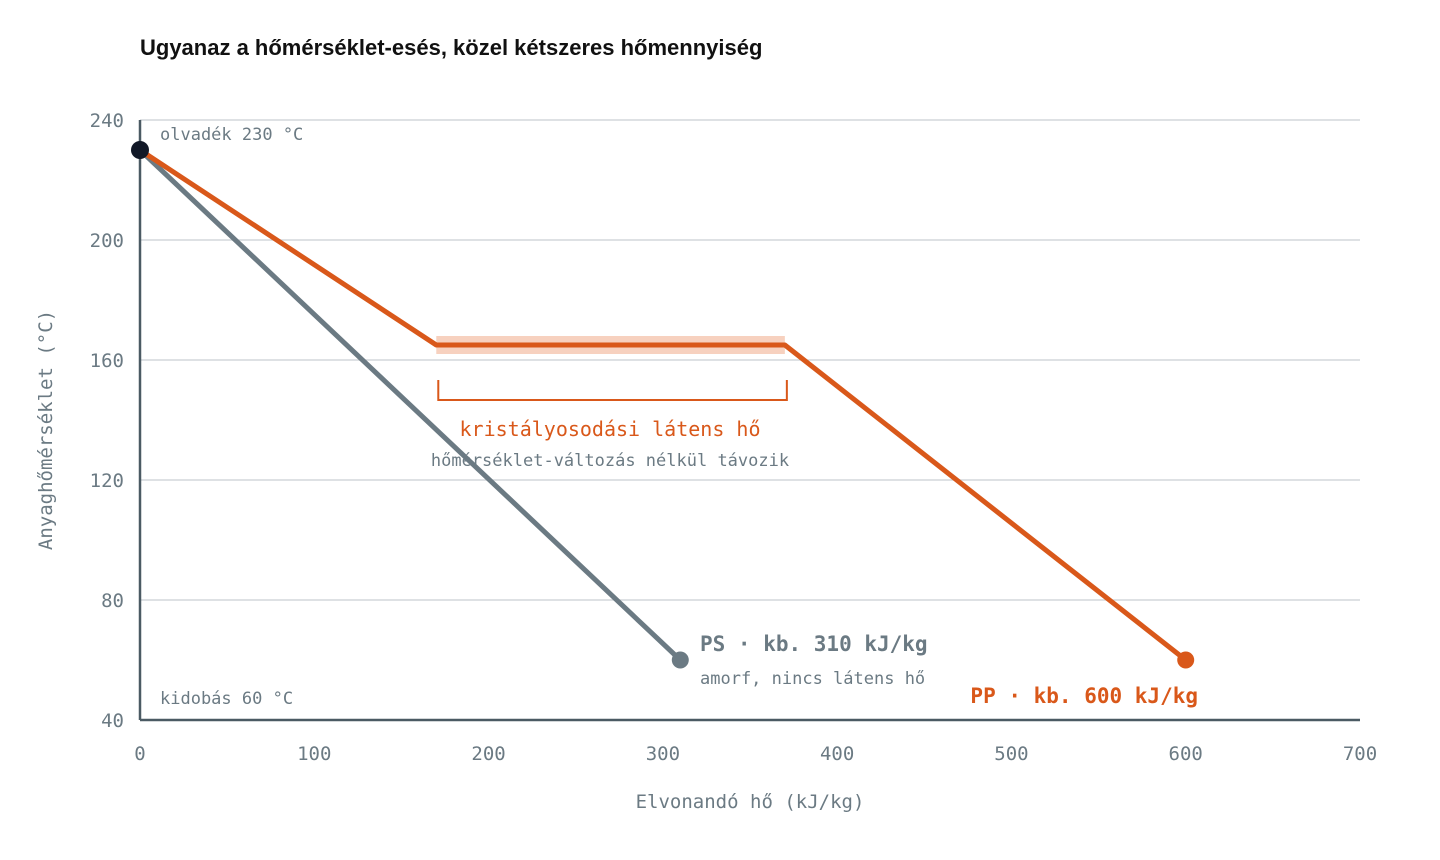  What do you see at coordinates (610, 461) in the screenshot?
I see `latent-heat-subtitle: hőmérséklet-változás nélkül távozik` at bounding box center [610, 461].